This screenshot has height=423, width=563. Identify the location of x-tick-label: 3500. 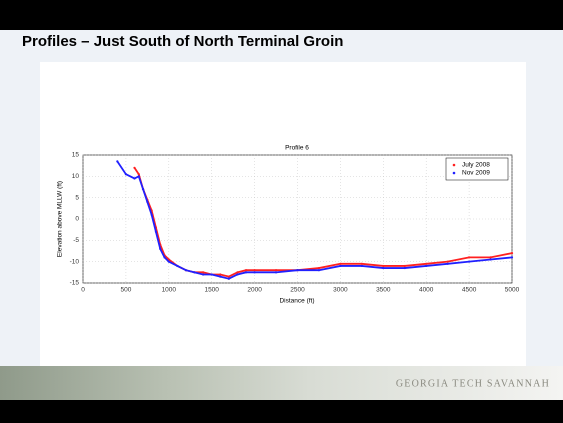
(383, 290).